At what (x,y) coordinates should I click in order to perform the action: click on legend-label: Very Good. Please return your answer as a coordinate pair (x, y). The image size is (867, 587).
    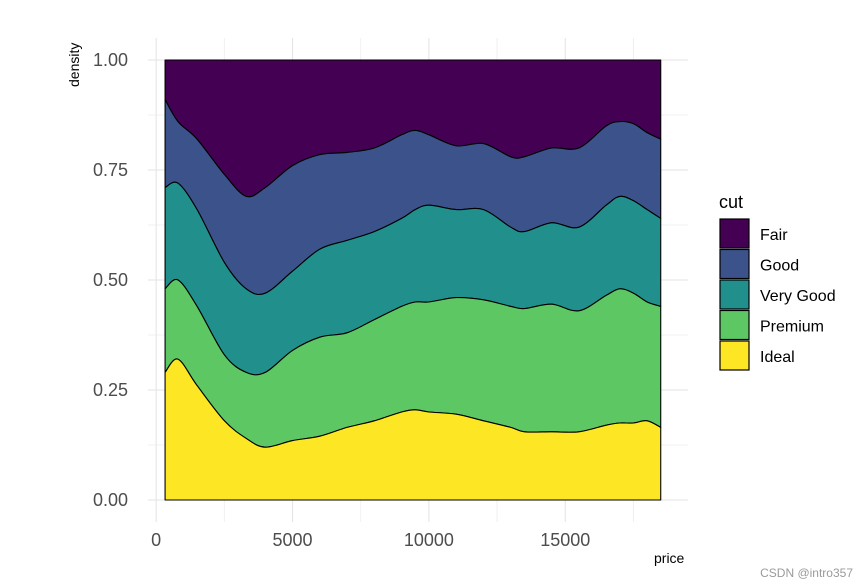
    Looking at the image, I should click on (798, 296).